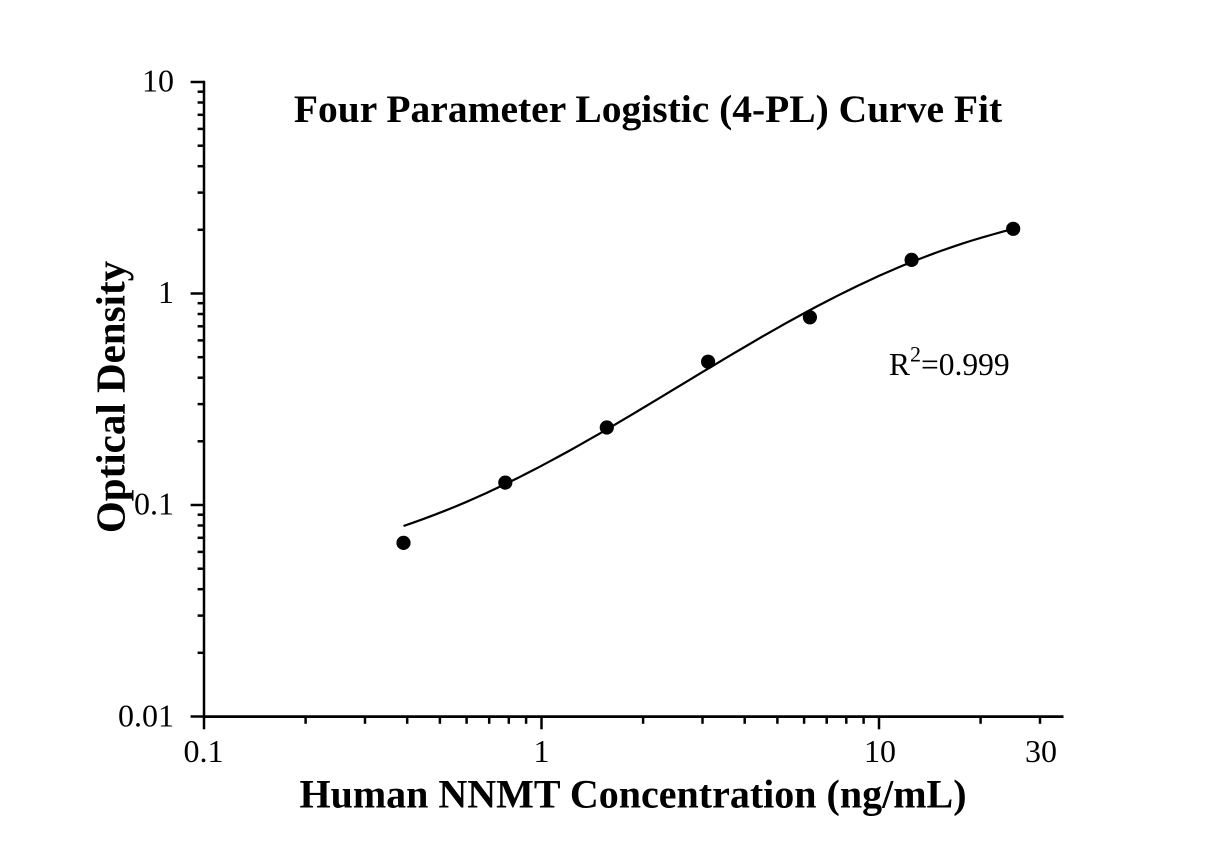 The width and height of the screenshot is (1230, 862). What do you see at coordinates (632, 794) in the screenshot?
I see `svg-text:Human NNMT Concentration (ng/m: Human NNMT Concentration (ng/mL)` at bounding box center [632, 794].